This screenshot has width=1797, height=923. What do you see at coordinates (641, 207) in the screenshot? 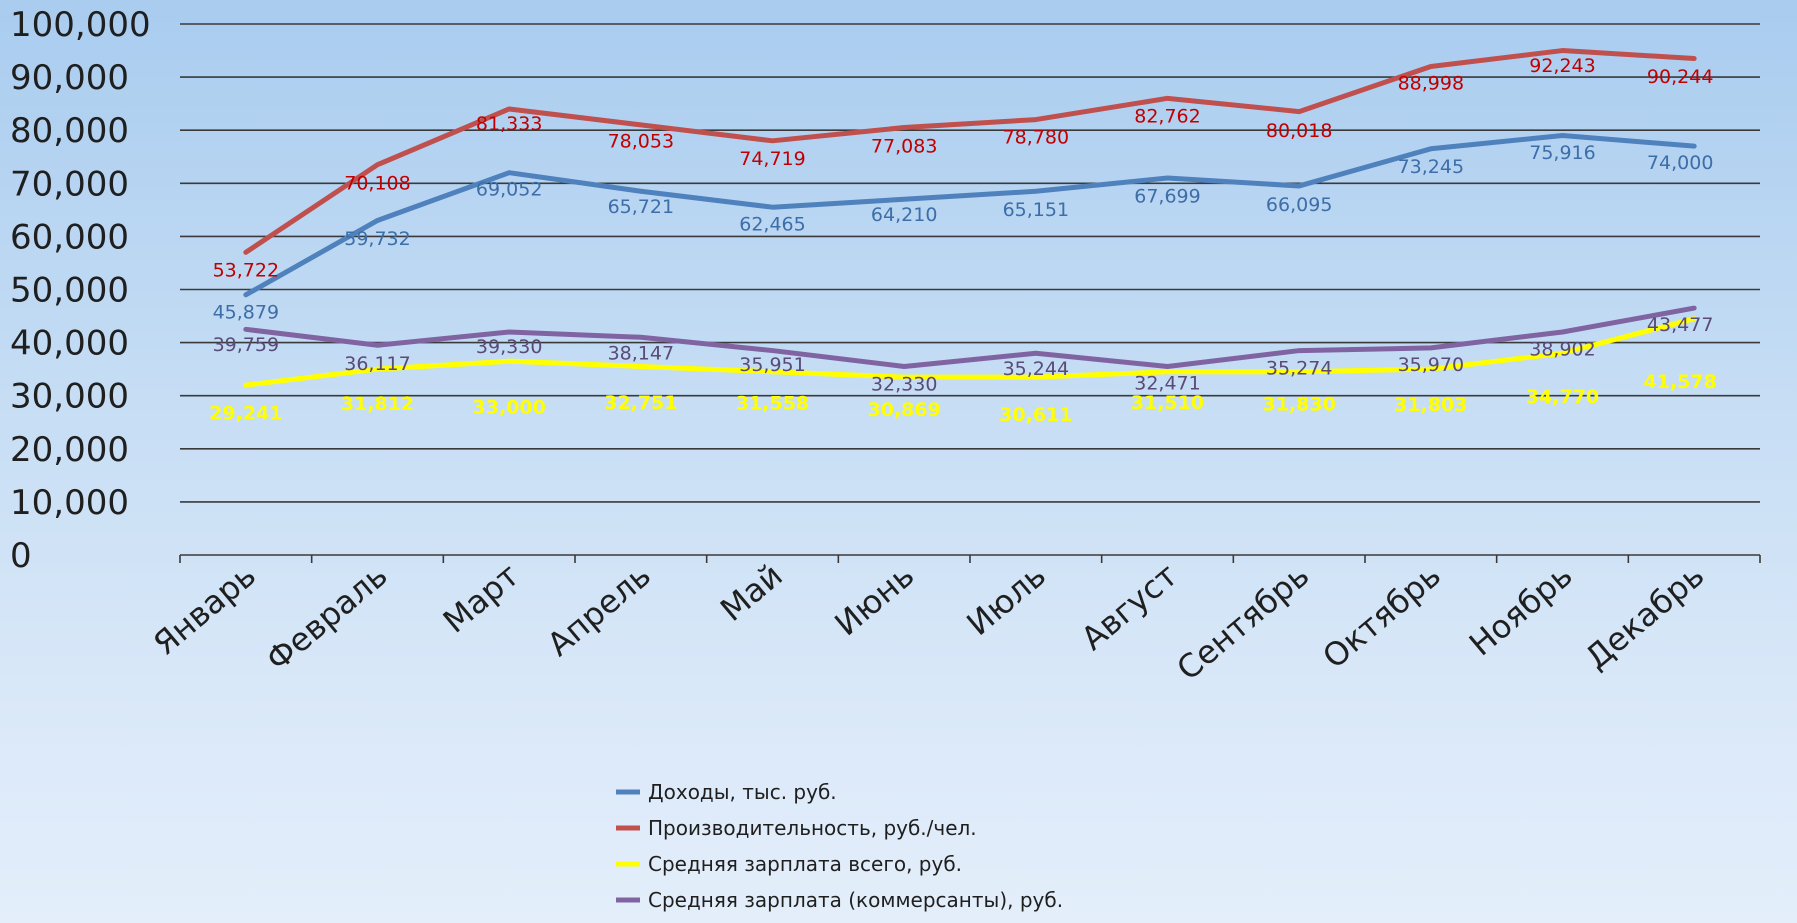
I see `data-label: 65,721` at bounding box center [641, 207].